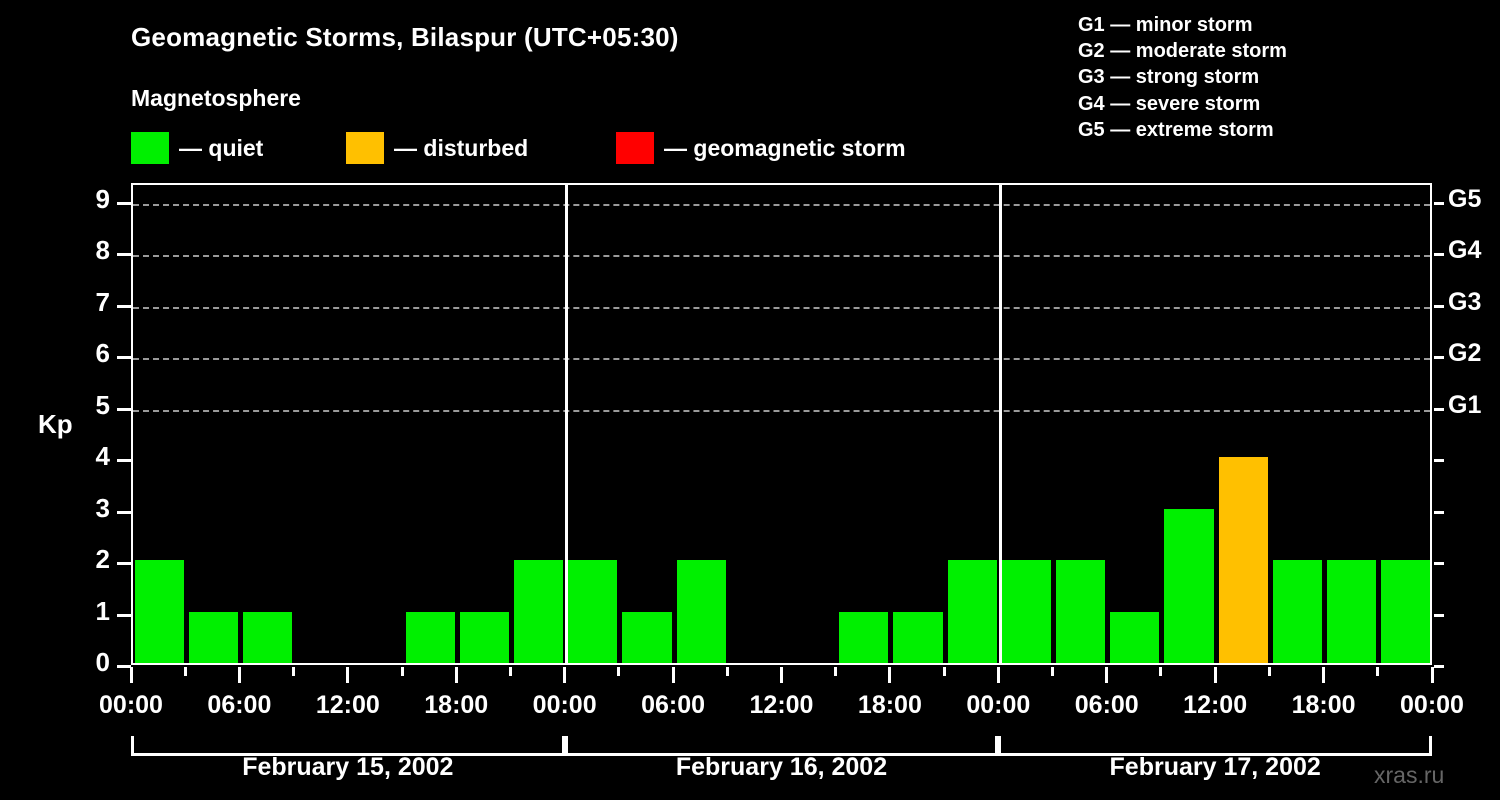 The height and width of the screenshot is (800, 1500). Describe the element at coordinates (102, 456) in the screenshot. I see `y-tick-label-4: 4` at that location.